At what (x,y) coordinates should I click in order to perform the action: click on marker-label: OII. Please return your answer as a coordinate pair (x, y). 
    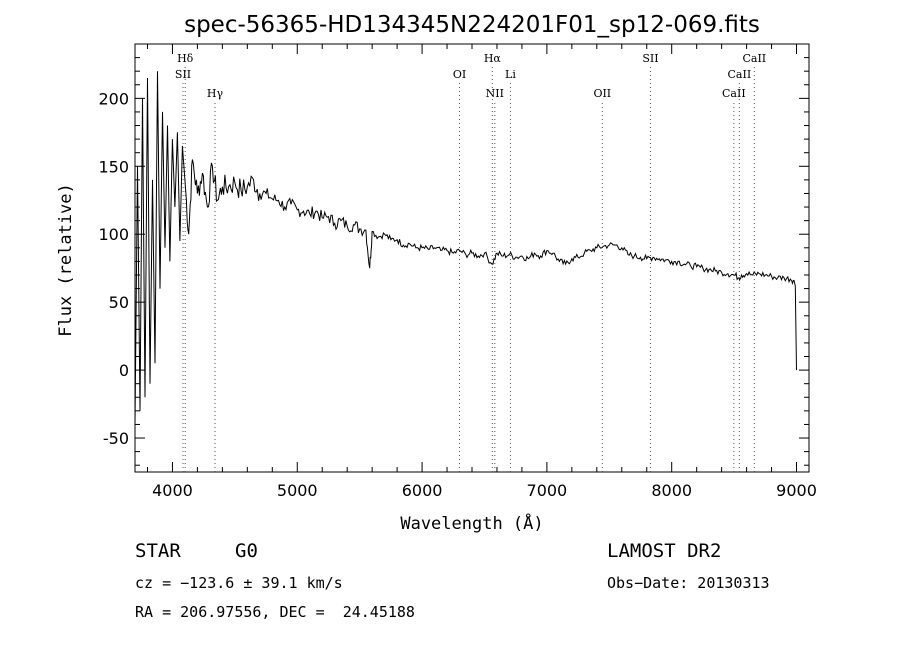
    Looking at the image, I should click on (602, 93).